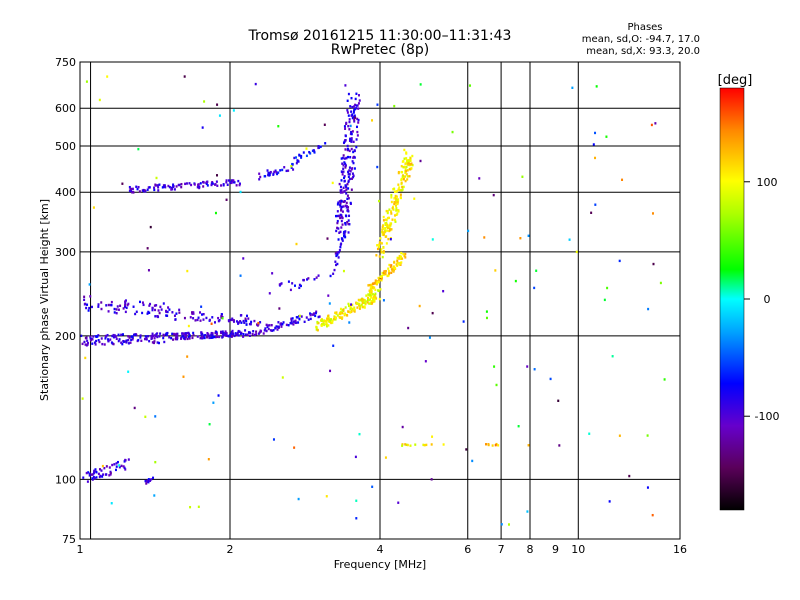  I want to click on x-tick-label: 7, so click(501, 549).